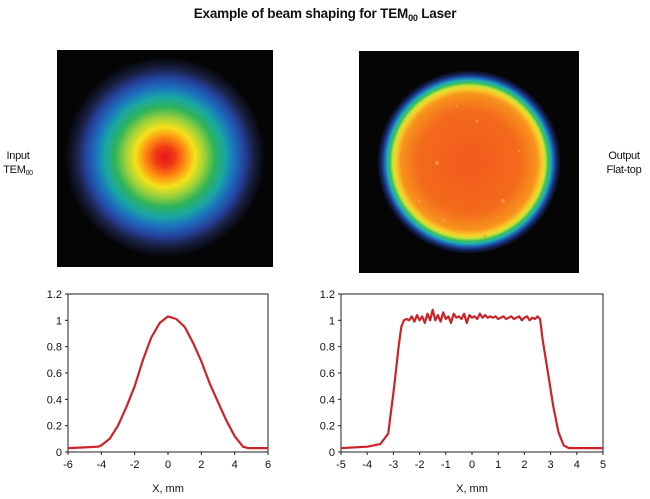 This screenshot has height=499, width=650. I want to click on input-label-line2: TEM00, so click(18, 170).